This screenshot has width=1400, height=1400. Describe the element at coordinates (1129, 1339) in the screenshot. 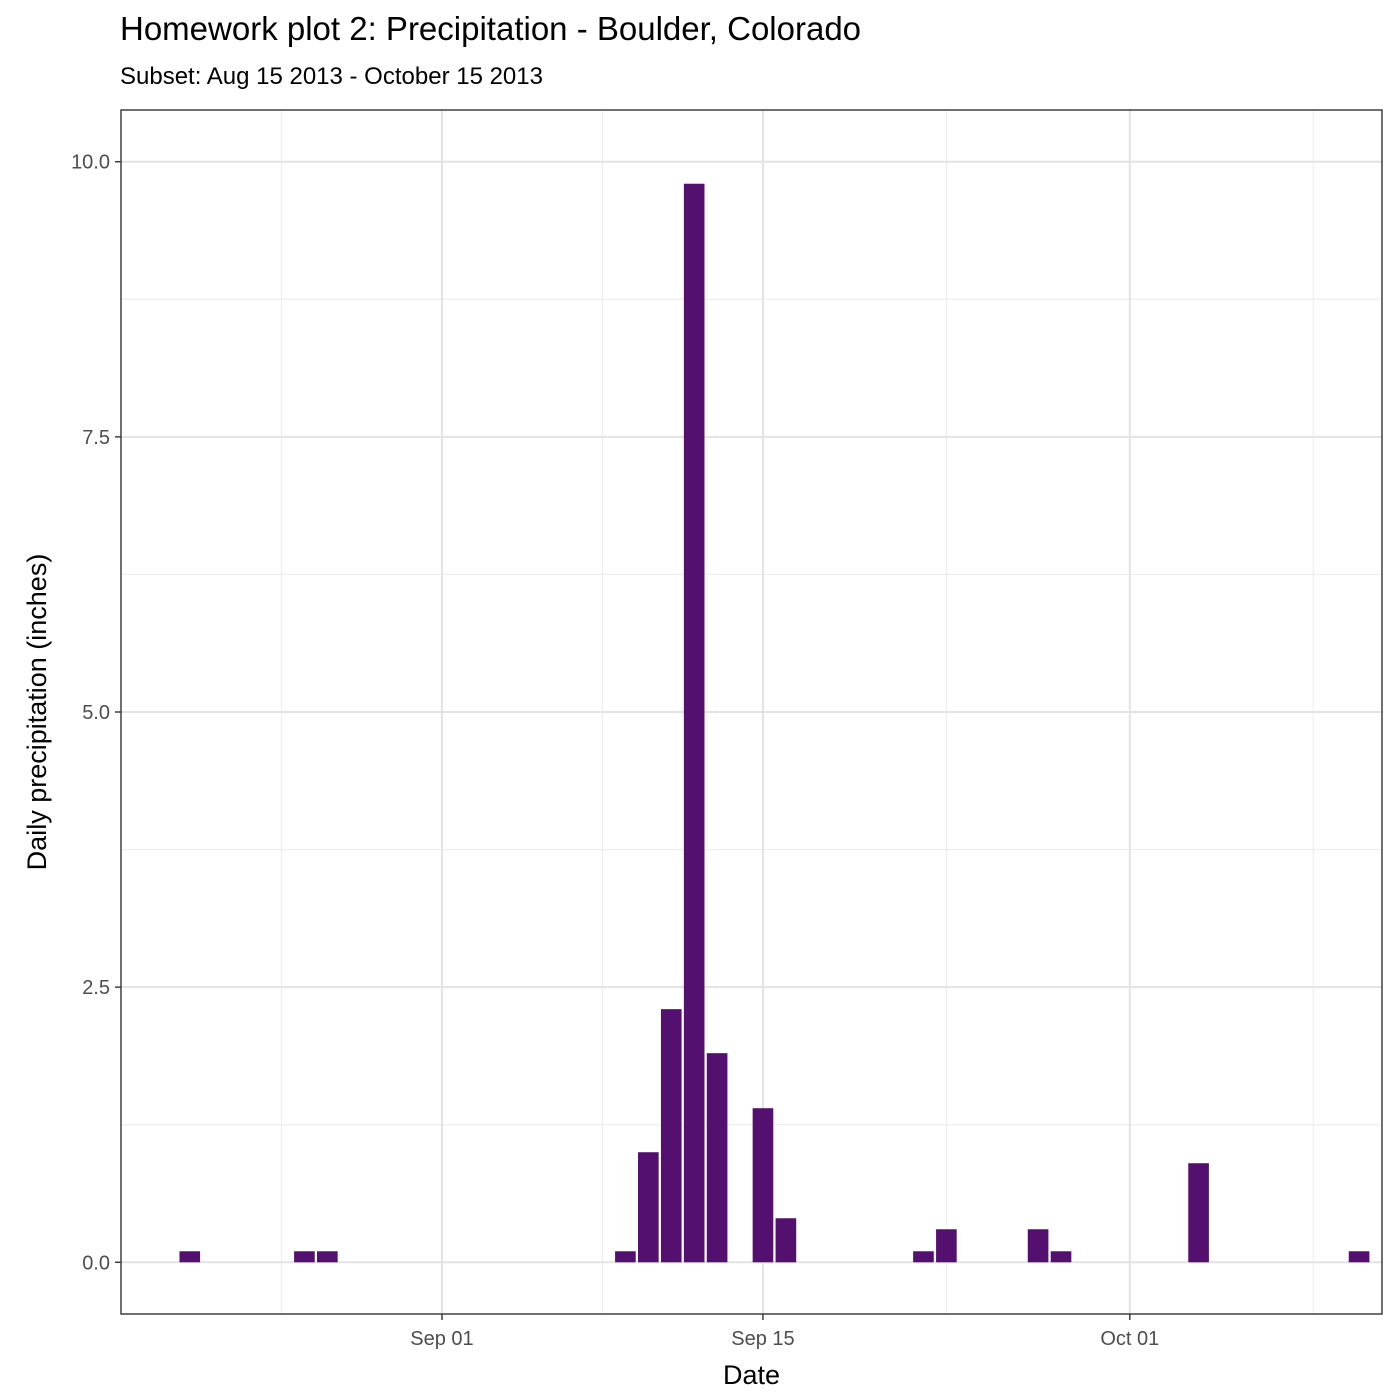

I see `x-tick-label: Oct 01` at that location.